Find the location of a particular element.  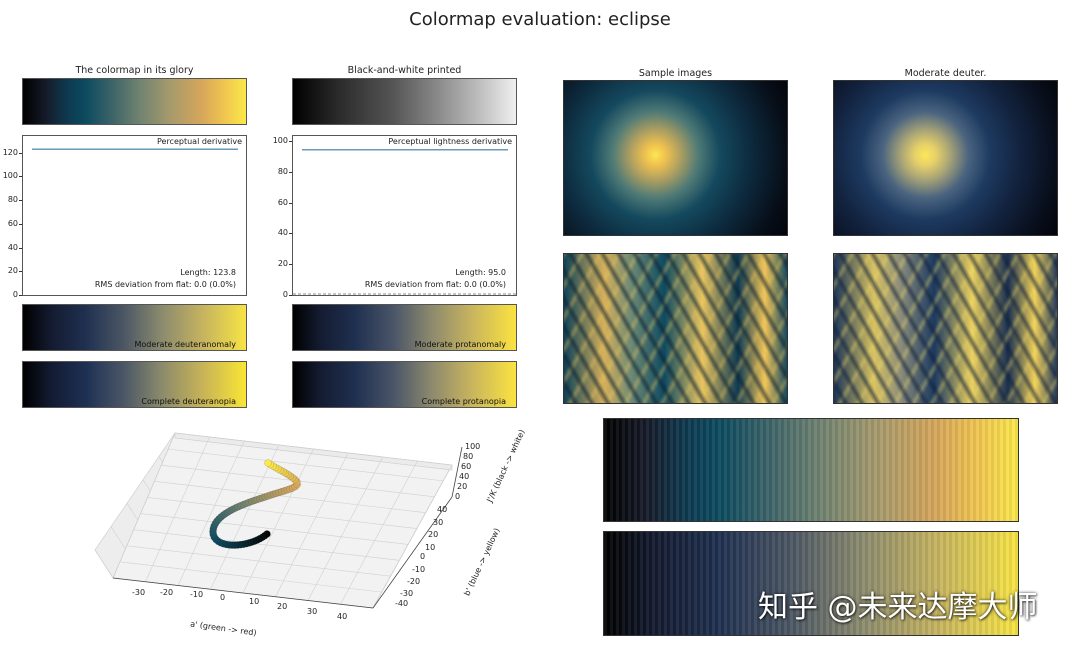

deuteranopia-bar: Complete deuteranopia is located at coordinates (134, 384).